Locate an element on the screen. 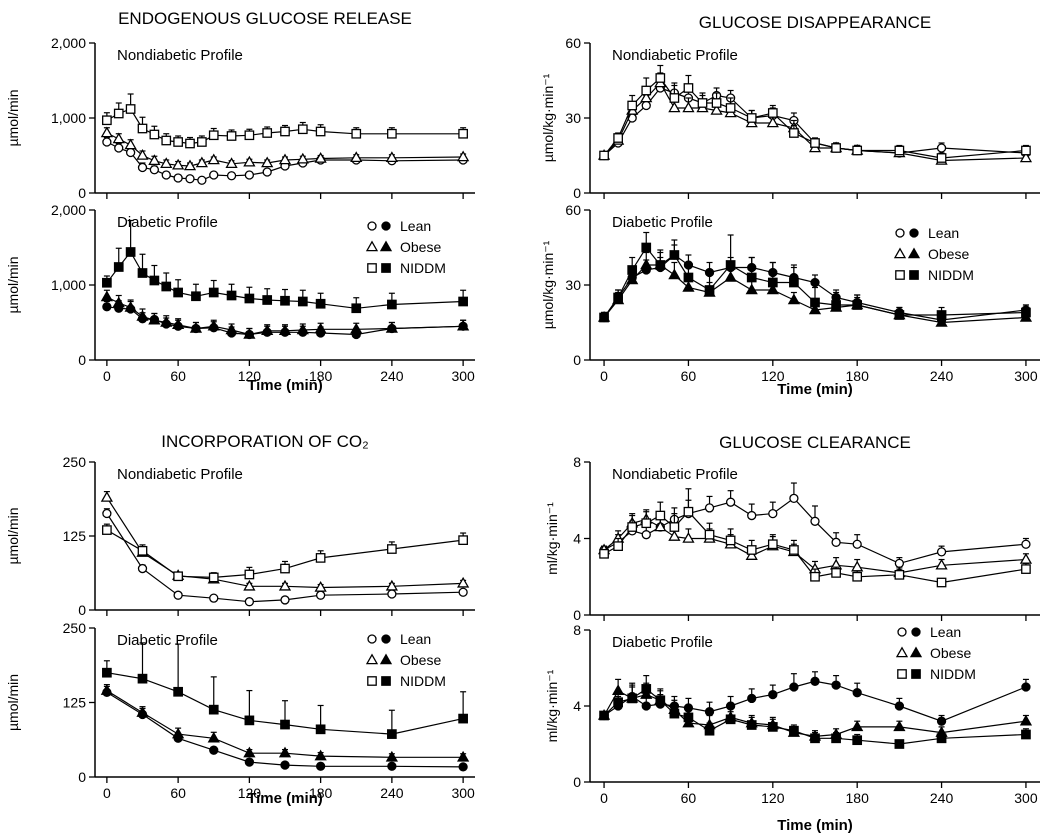 Image resolution: width=1050 pixels, height=833 pixels. legend-marker-filled is located at coordinates (916, 652).